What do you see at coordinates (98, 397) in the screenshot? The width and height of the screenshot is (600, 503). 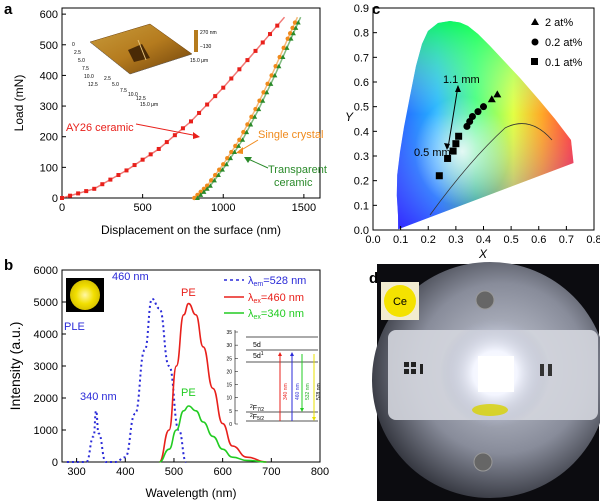 I see `label-340nm: 340 nm` at bounding box center [98, 397].